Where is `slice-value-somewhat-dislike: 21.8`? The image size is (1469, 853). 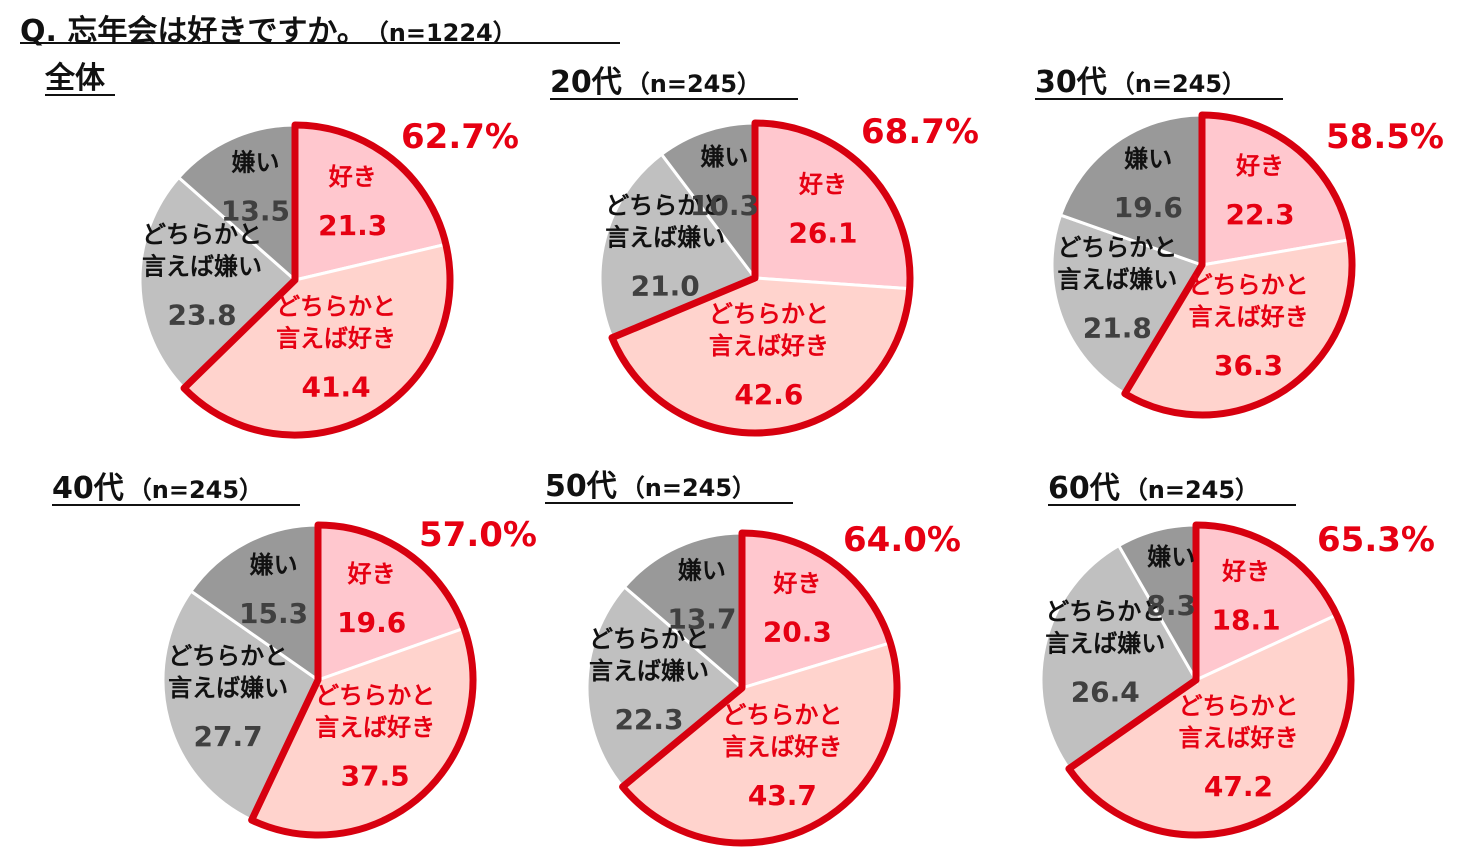 slice-value-somewhat-dislike: 21.8 is located at coordinates (1117, 327).